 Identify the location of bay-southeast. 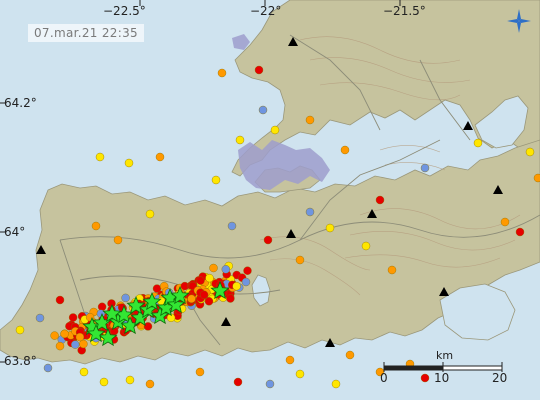
(477, 312).